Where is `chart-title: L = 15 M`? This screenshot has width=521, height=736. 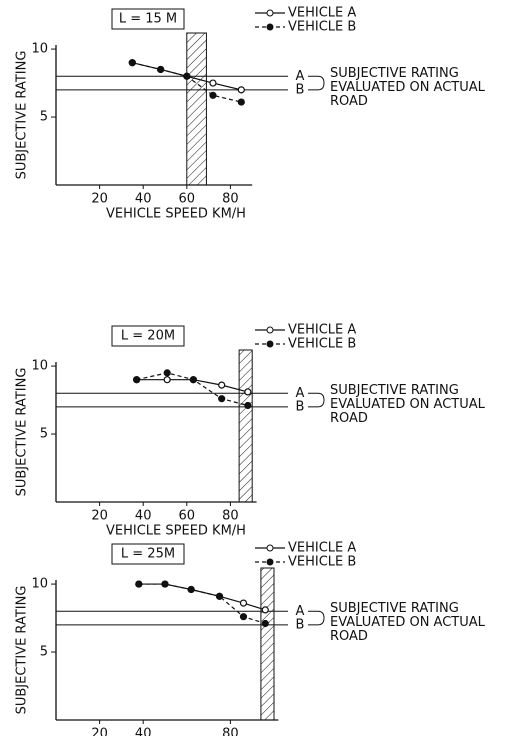 chart-title: L = 15 M is located at coordinates (148, 19).